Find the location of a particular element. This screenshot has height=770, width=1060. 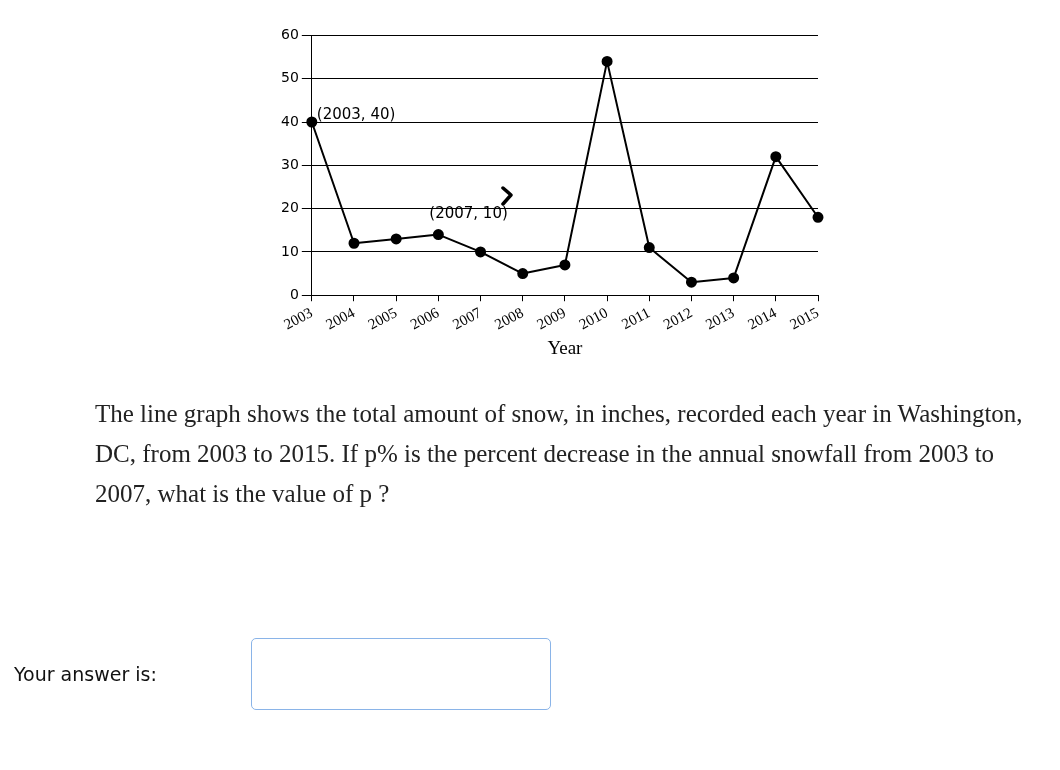

x-tick-label: 2003 is located at coordinates (298, 318).